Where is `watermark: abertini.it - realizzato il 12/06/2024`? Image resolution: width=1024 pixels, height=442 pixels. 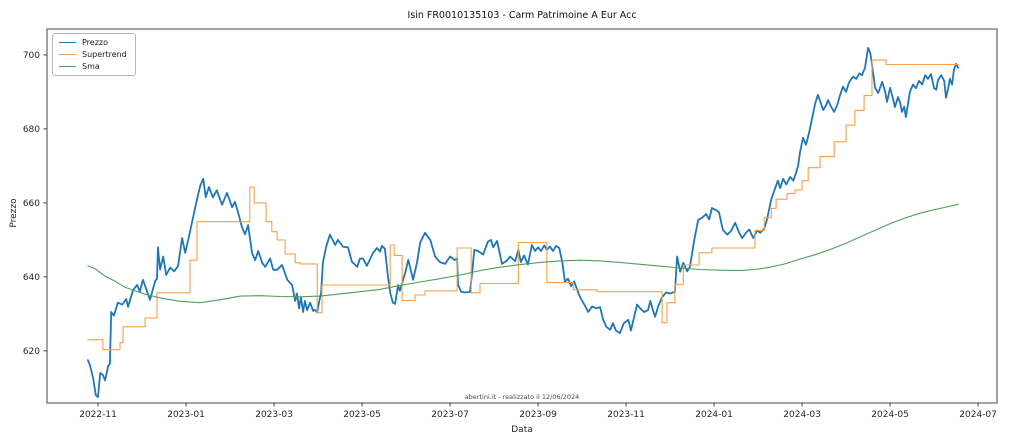 watermark: abertini.it - realizzato il 12/06/2024 is located at coordinates (522, 397).